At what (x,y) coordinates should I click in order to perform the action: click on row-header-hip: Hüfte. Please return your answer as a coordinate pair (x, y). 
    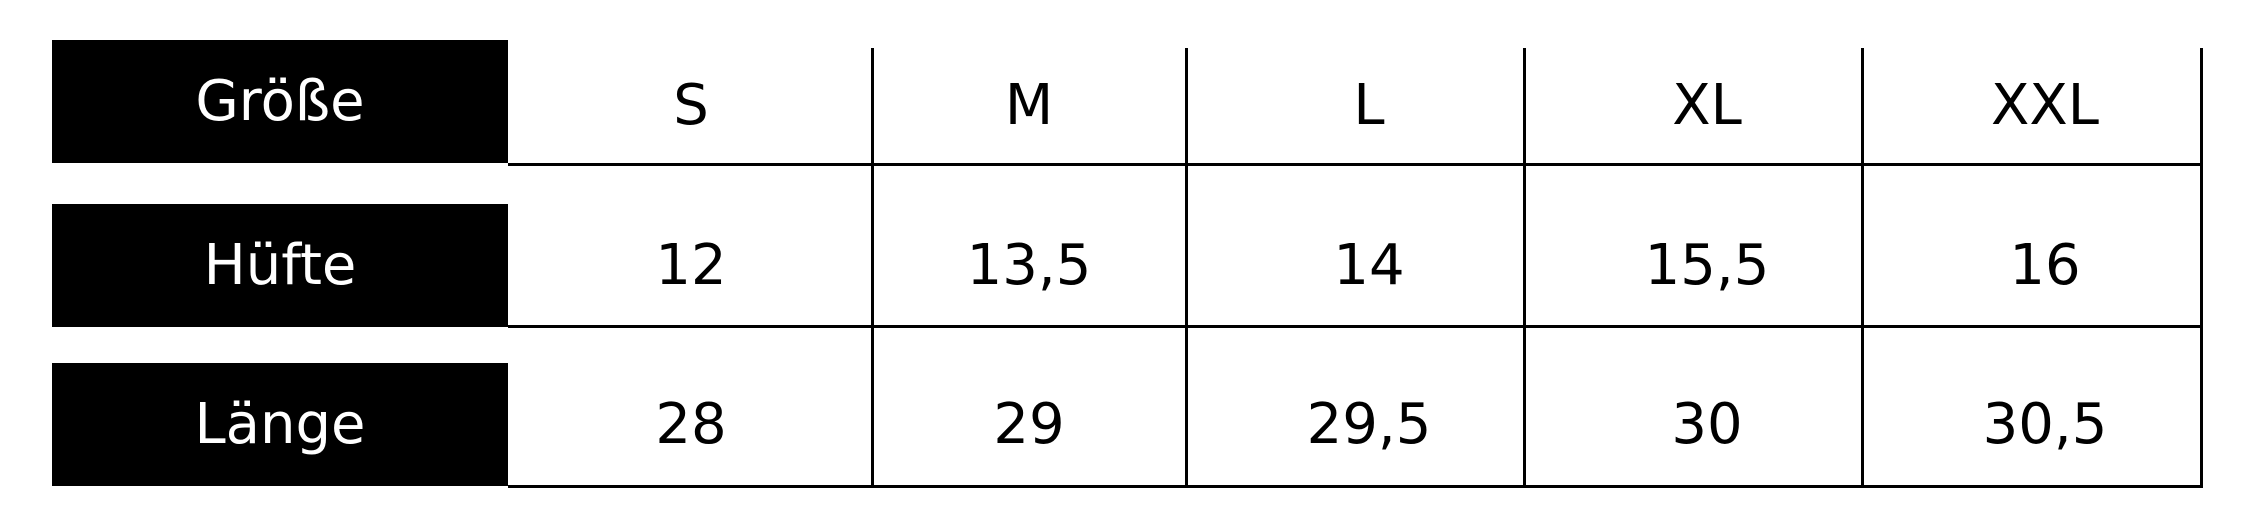
    Looking at the image, I should click on (280, 265).